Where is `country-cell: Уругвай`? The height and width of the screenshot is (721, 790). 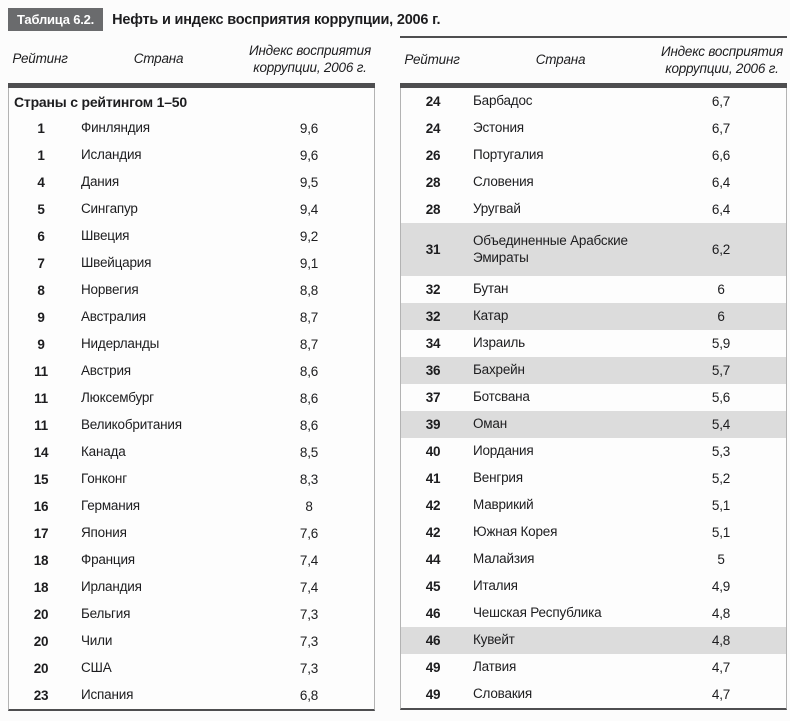 country-cell: Уругвай is located at coordinates (497, 209).